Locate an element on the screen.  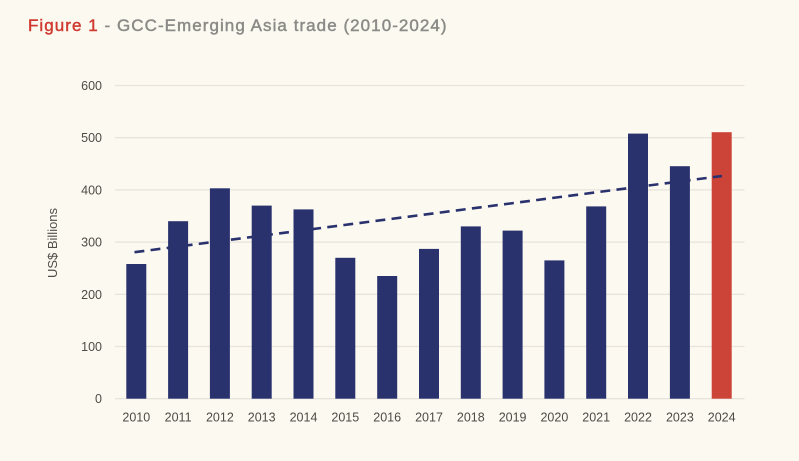
svg-text: 2010 is located at coordinates (136, 418).